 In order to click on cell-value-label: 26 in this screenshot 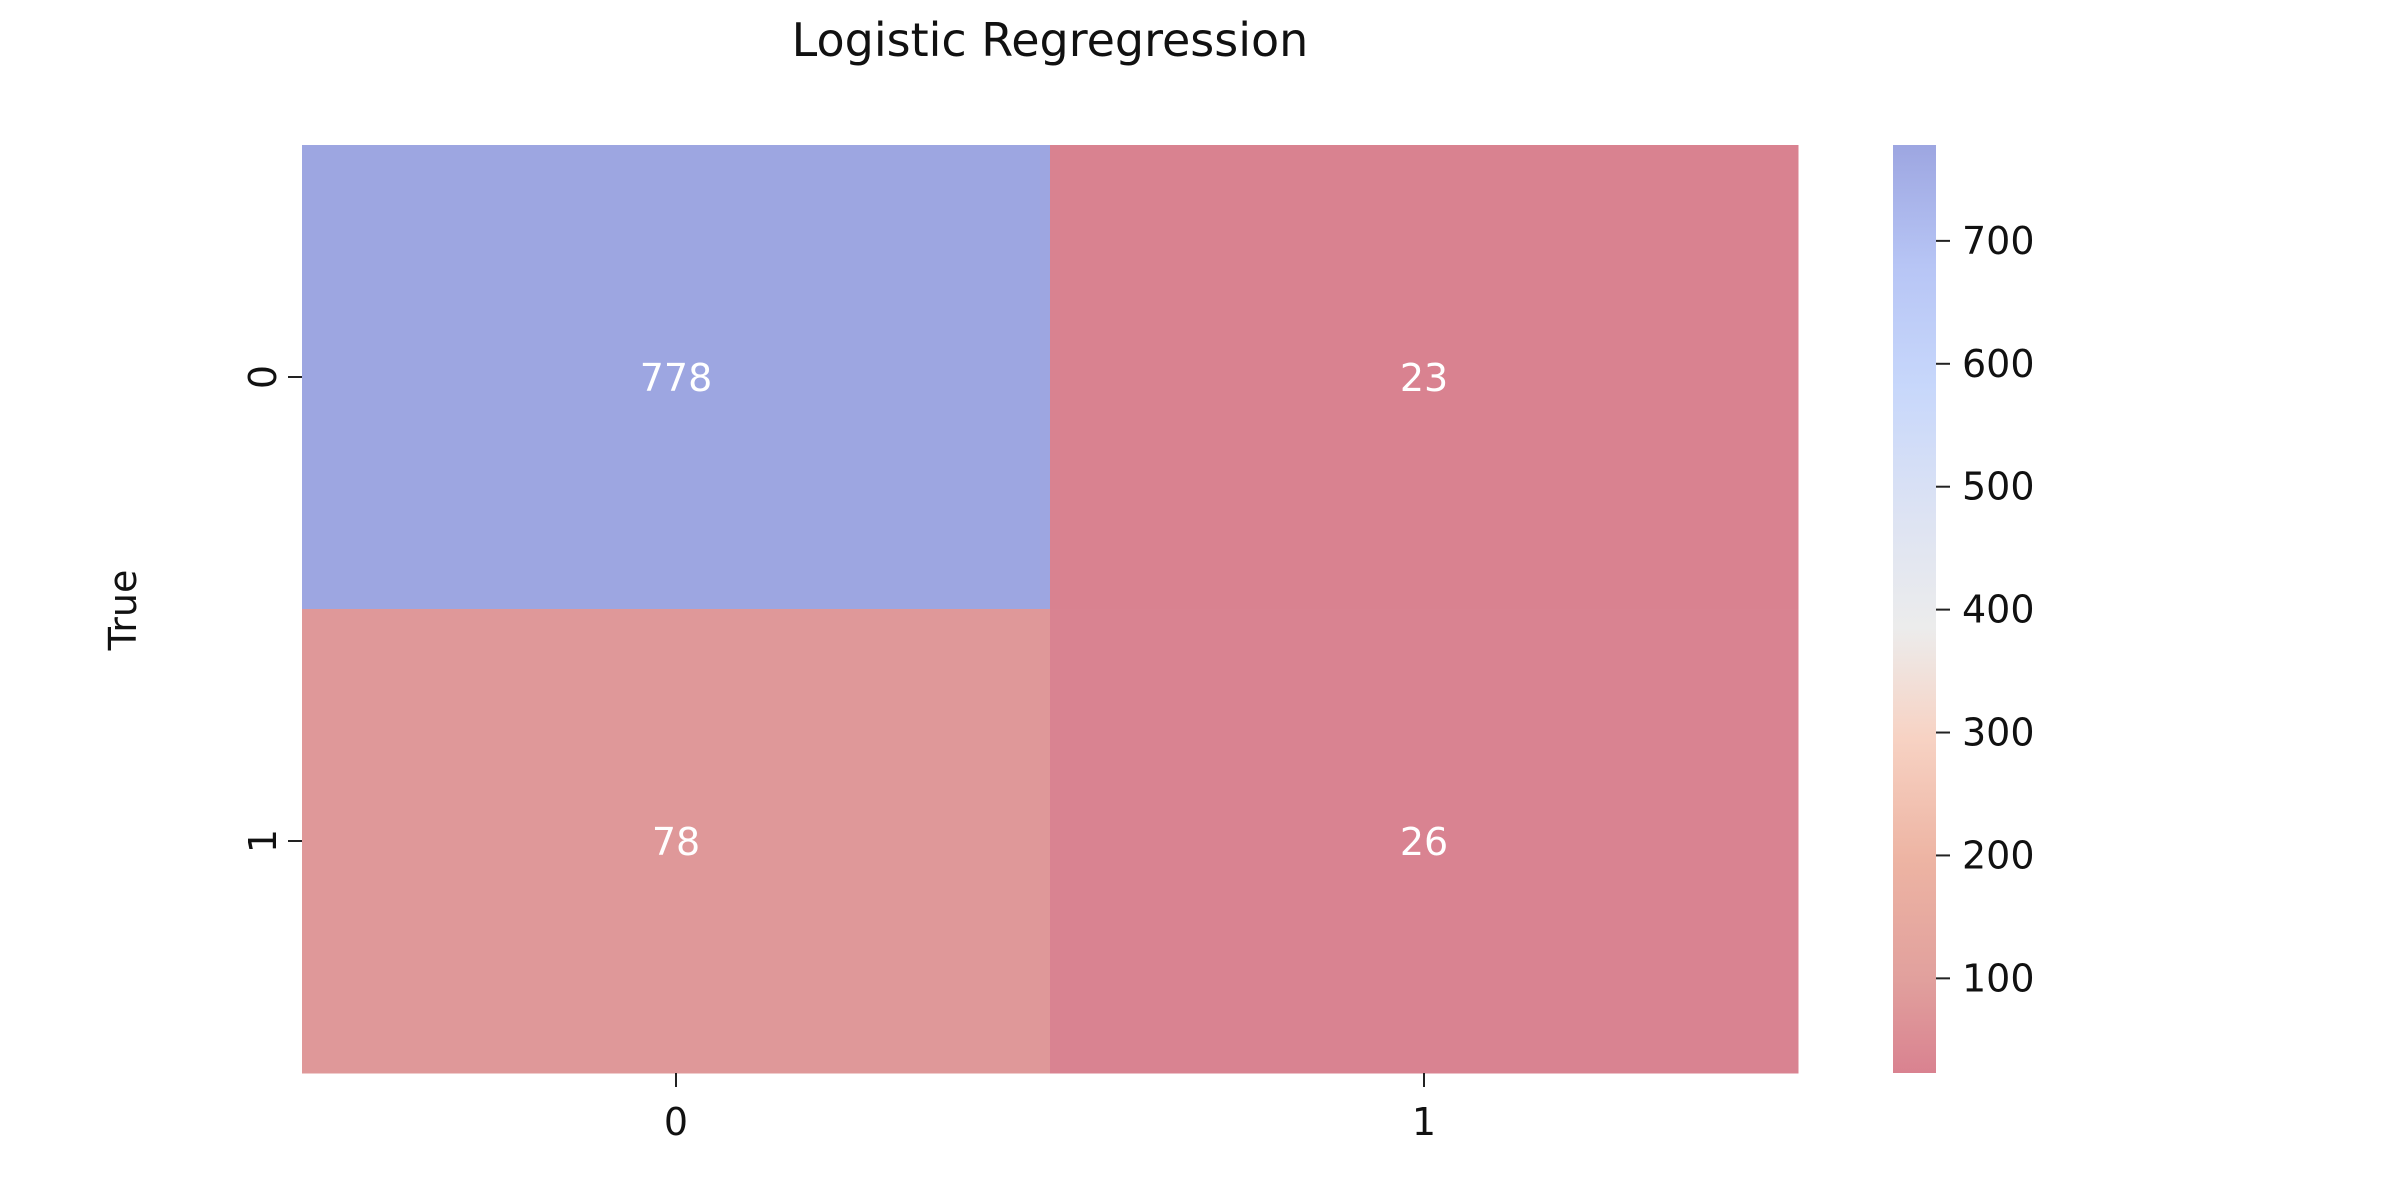, I will do `click(1424, 842)`.